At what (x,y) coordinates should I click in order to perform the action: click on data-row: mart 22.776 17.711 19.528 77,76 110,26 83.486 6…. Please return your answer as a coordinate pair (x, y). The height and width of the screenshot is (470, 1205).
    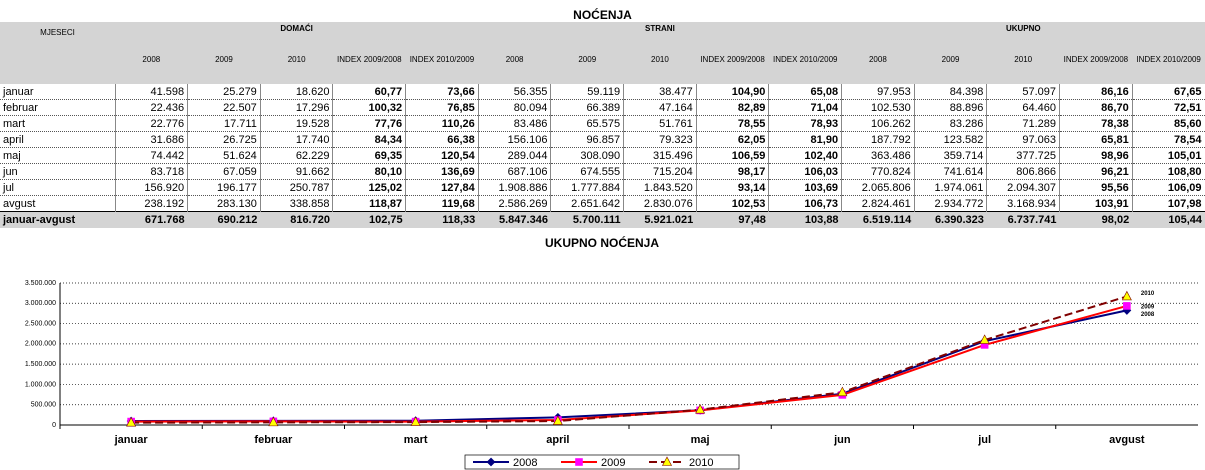
    Looking at the image, I should click on (602, 123).